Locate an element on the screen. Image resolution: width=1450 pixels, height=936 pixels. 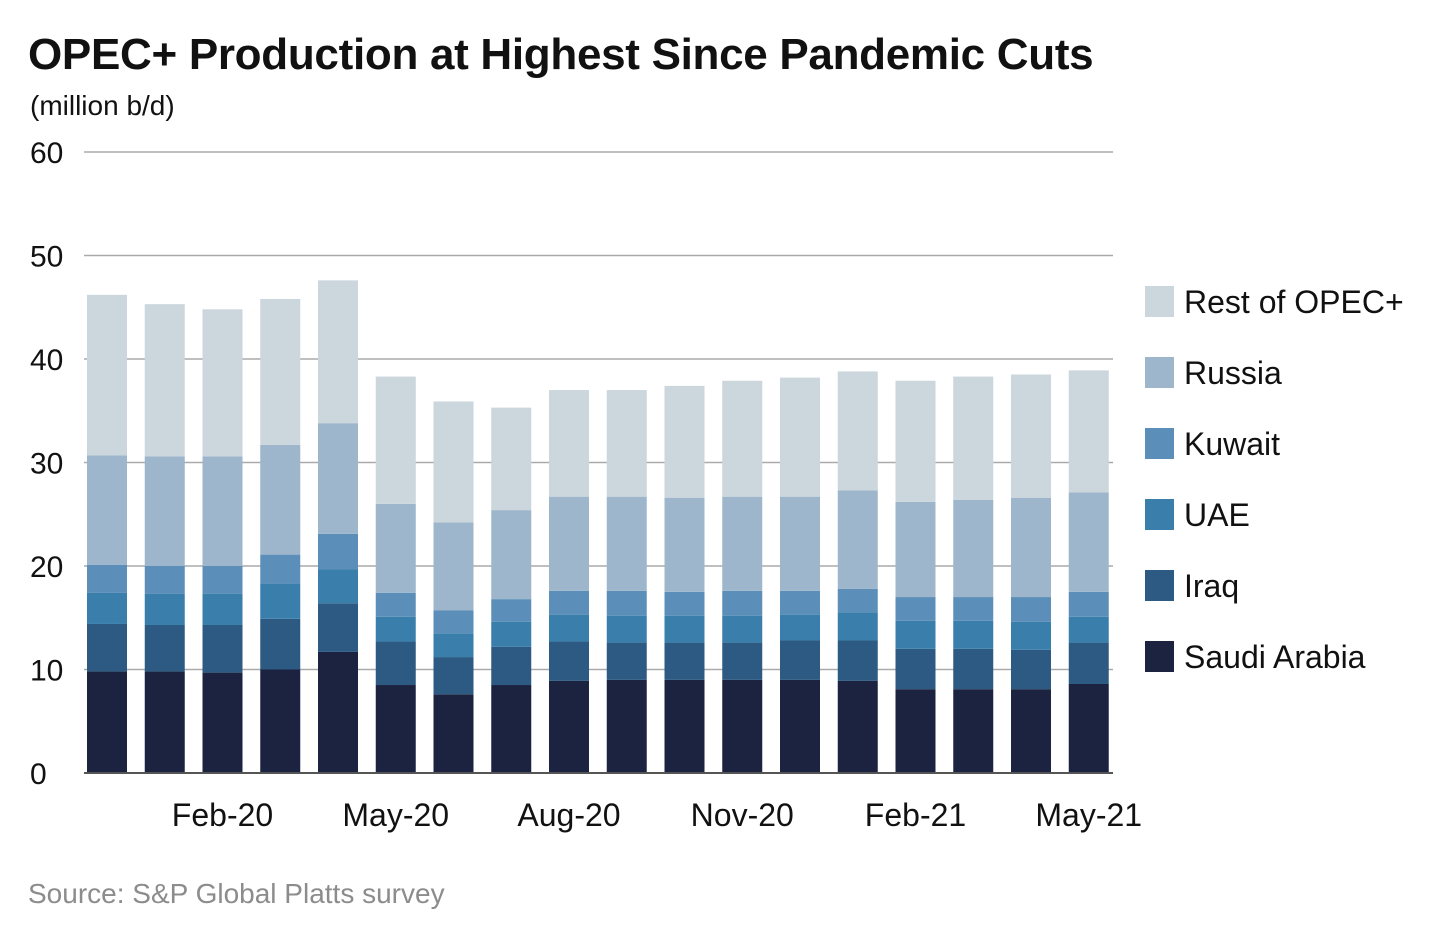
y-tick-label: 30 is located at coordinates (46, 464).